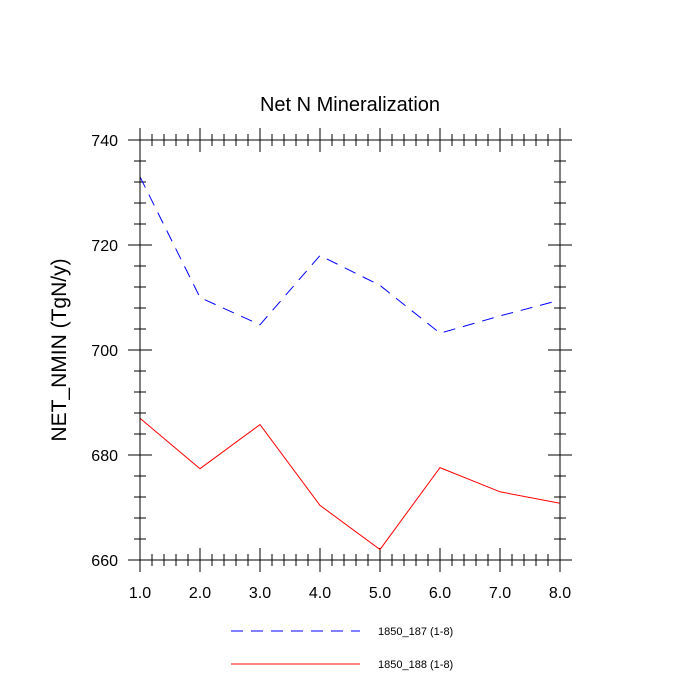 The width and height of the screenshot is (700, 700). I want to click on x-tick-label: 6.0, so click(440, 593).